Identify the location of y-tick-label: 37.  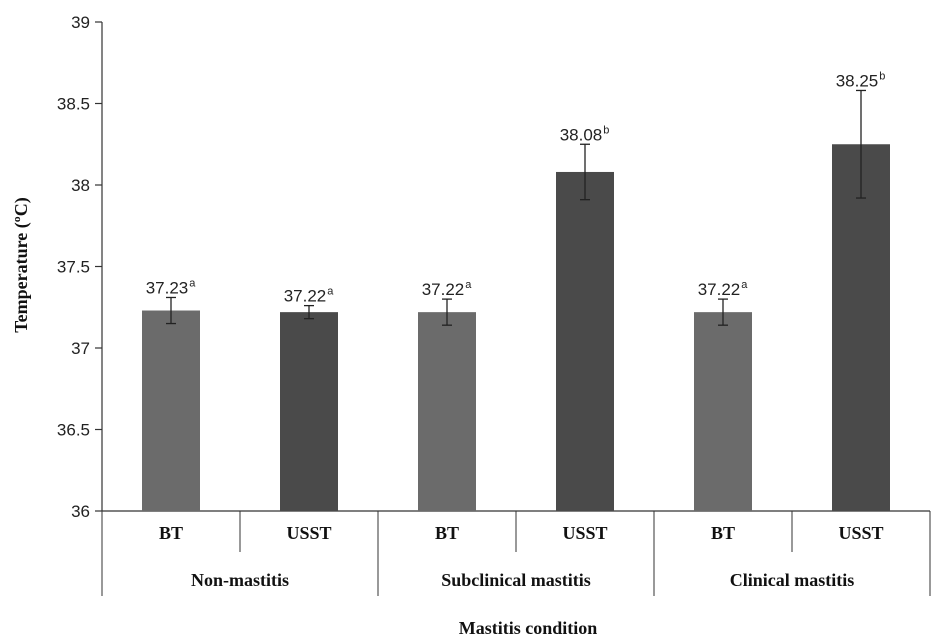
(80, 348).